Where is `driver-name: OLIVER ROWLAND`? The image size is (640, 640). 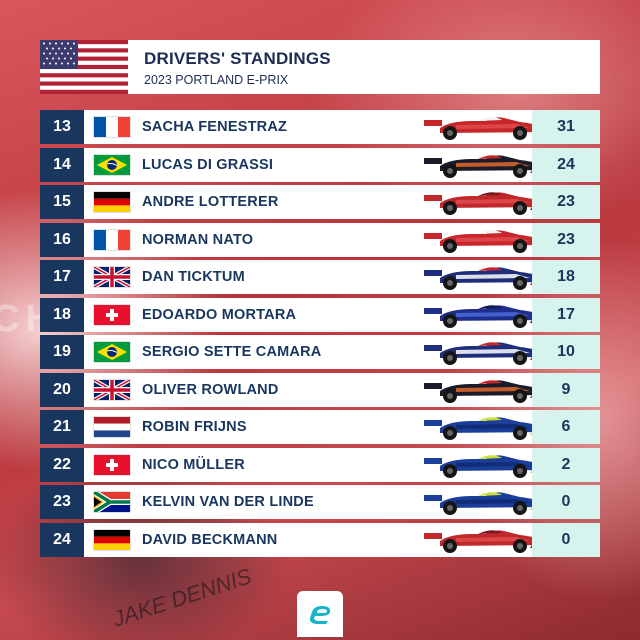
driver-name: OLIVER ROWLAND is located at coordinates (210, 389).